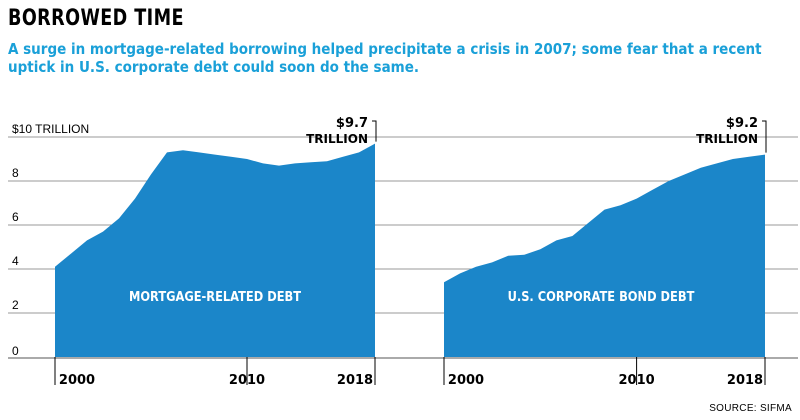 The image size is (800, 420). What do you see at coordinates (15, 351) in the screenshot?
I see `y-tick-label: 0` at bounding box center [15, 351].